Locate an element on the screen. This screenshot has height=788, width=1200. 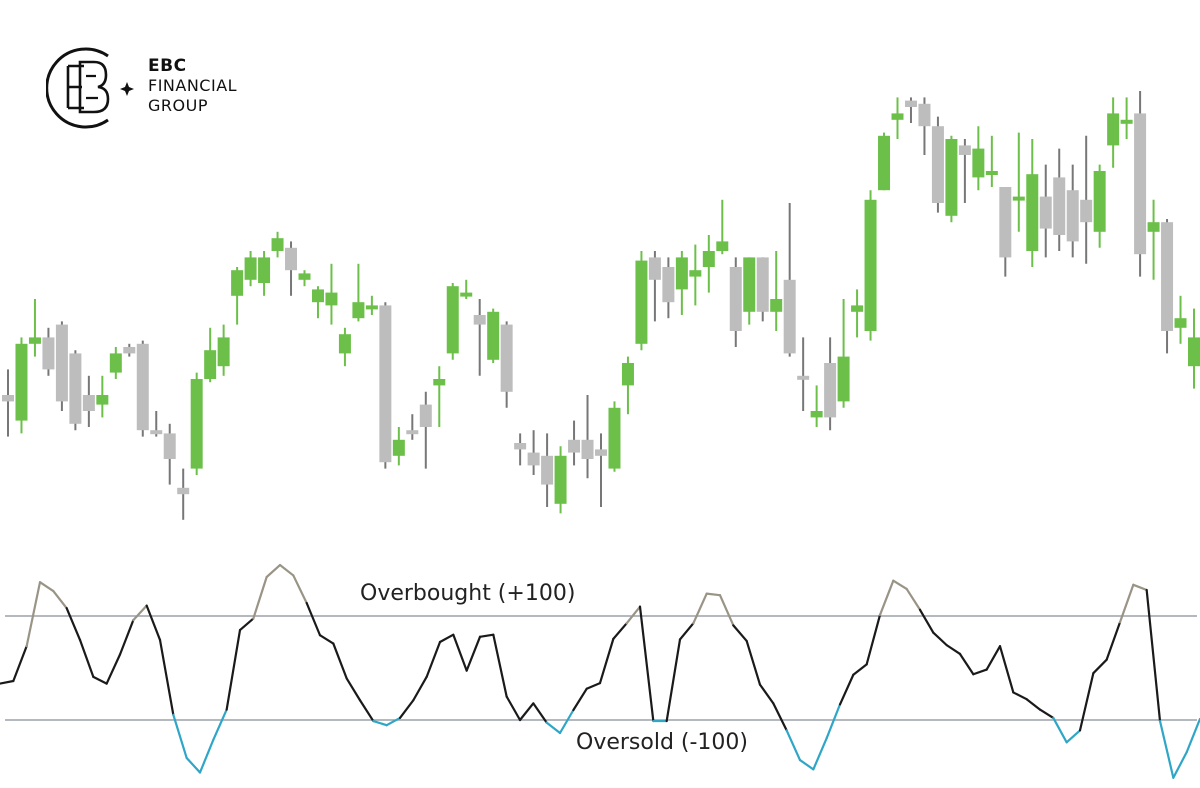
ebc-logo: EBC FINANCIAL GROUP is located at coordinates (160, 88).